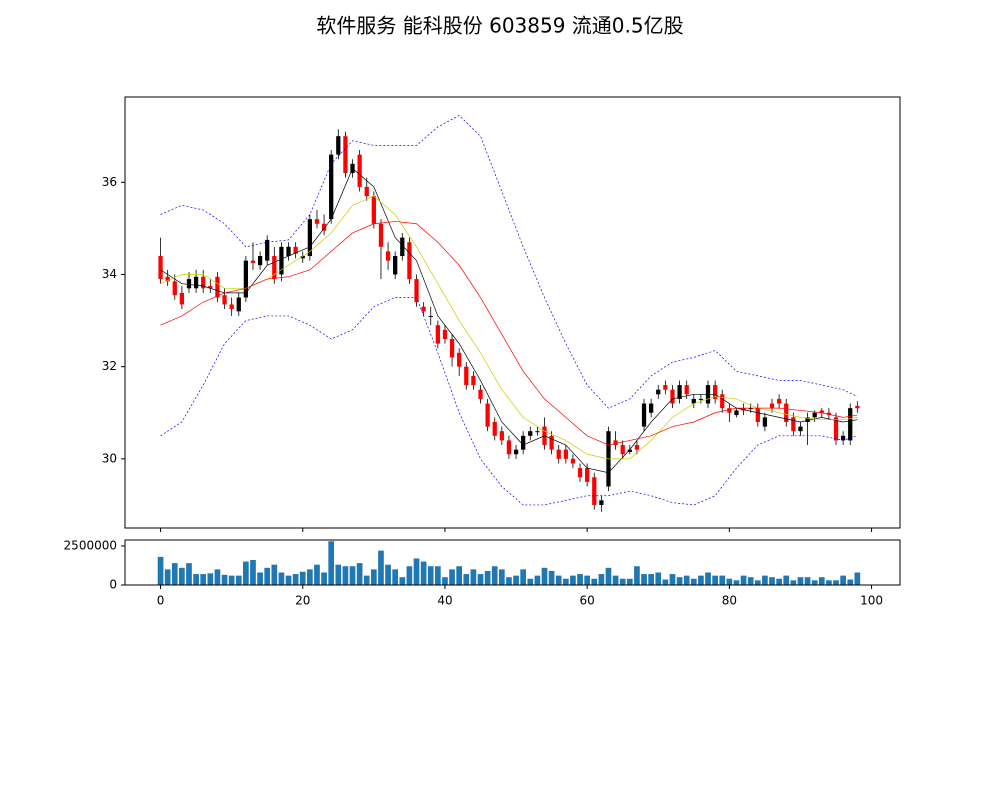 This screenshot has width=1000, height=804. Describe the element at coordinates (90, 545) in the screenshot. I see `y-tick-label: 2500000` at that location.